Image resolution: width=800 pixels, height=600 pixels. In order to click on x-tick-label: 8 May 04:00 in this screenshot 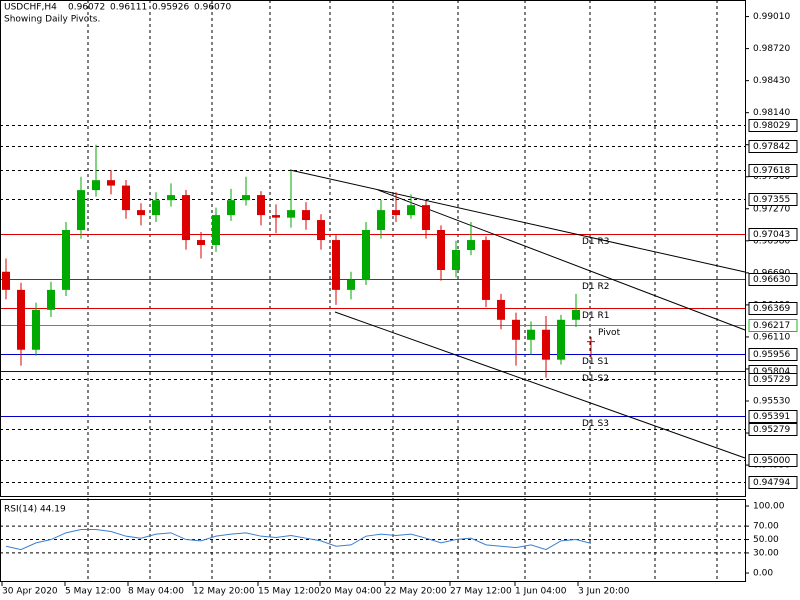, I will do `click(156, 592)`.